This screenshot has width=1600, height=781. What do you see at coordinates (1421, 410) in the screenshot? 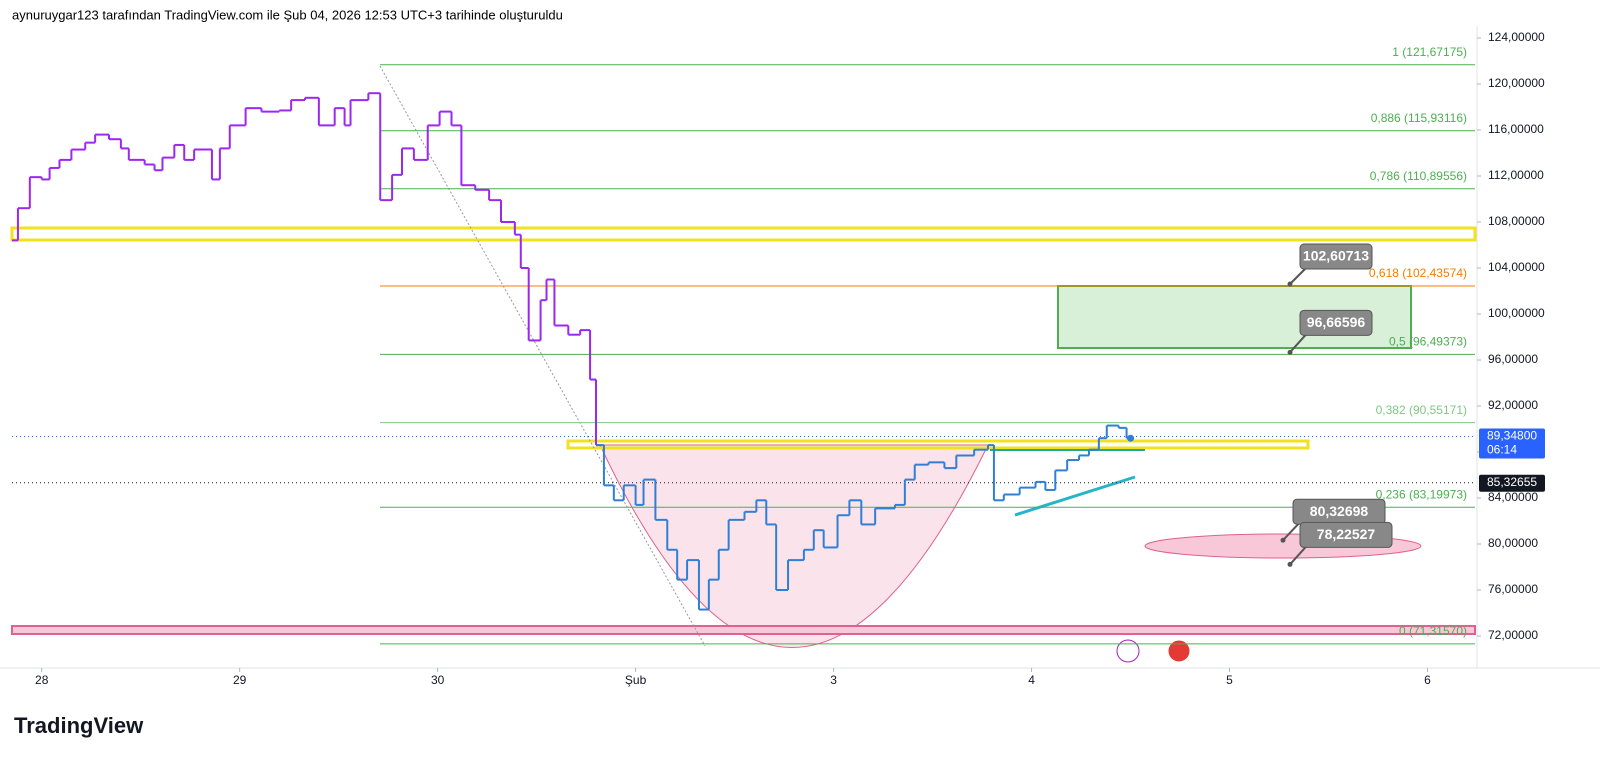
I see `fib-label: 0,382 (90,55171)` at bounding box center [1421, 410].